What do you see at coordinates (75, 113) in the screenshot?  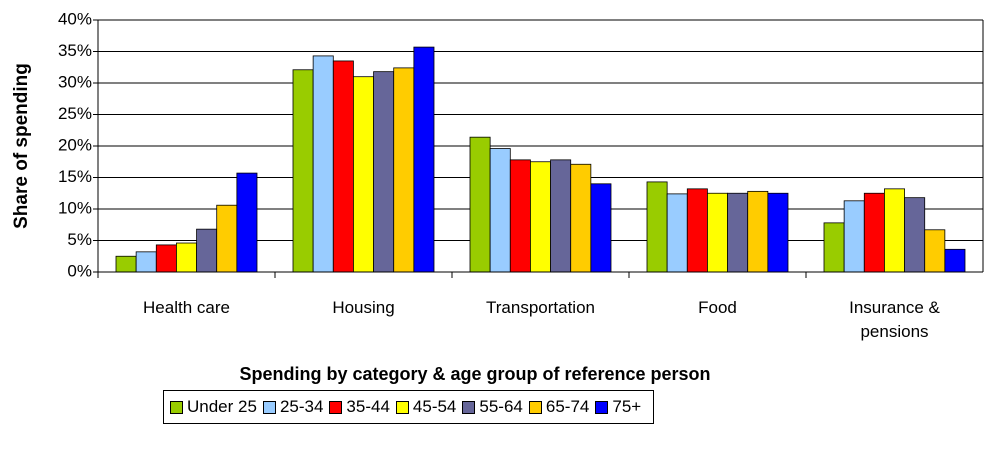 I see `y-tick-label: 25%` at bounding box center [75, 113].